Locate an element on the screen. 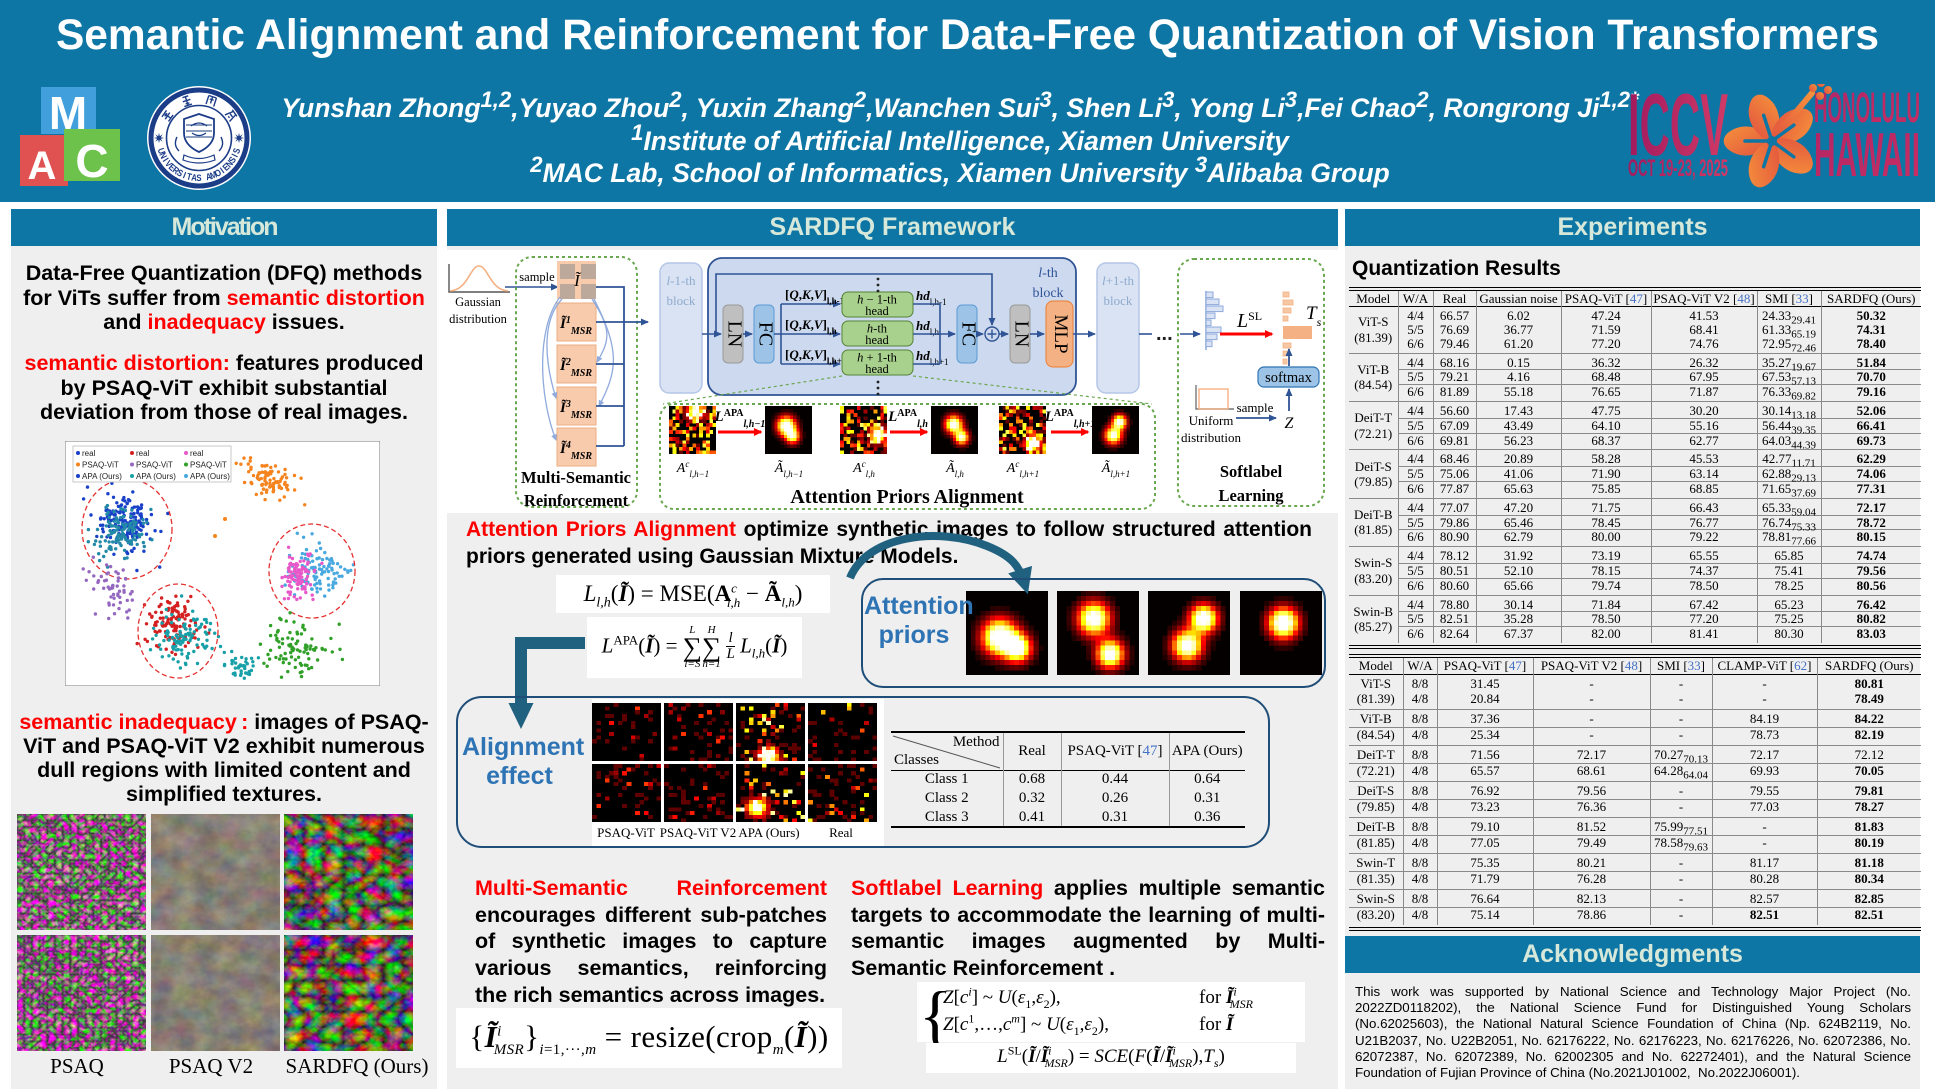 The height and width of the screenshot is (1089, 1935). svg-text: hdl,h is located at coordinates (927, 327).